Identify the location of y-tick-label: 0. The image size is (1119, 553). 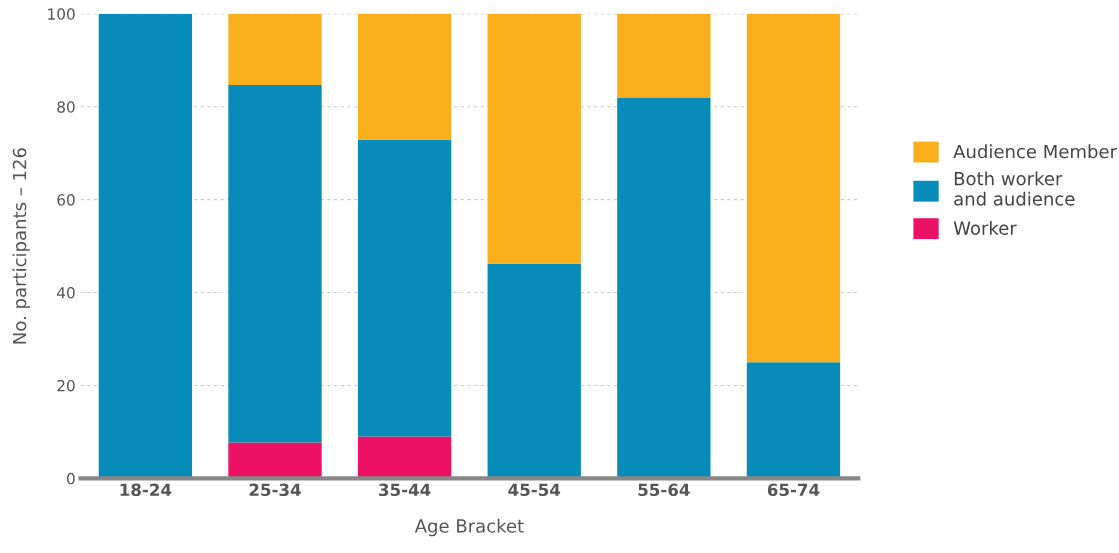
(70, 478).